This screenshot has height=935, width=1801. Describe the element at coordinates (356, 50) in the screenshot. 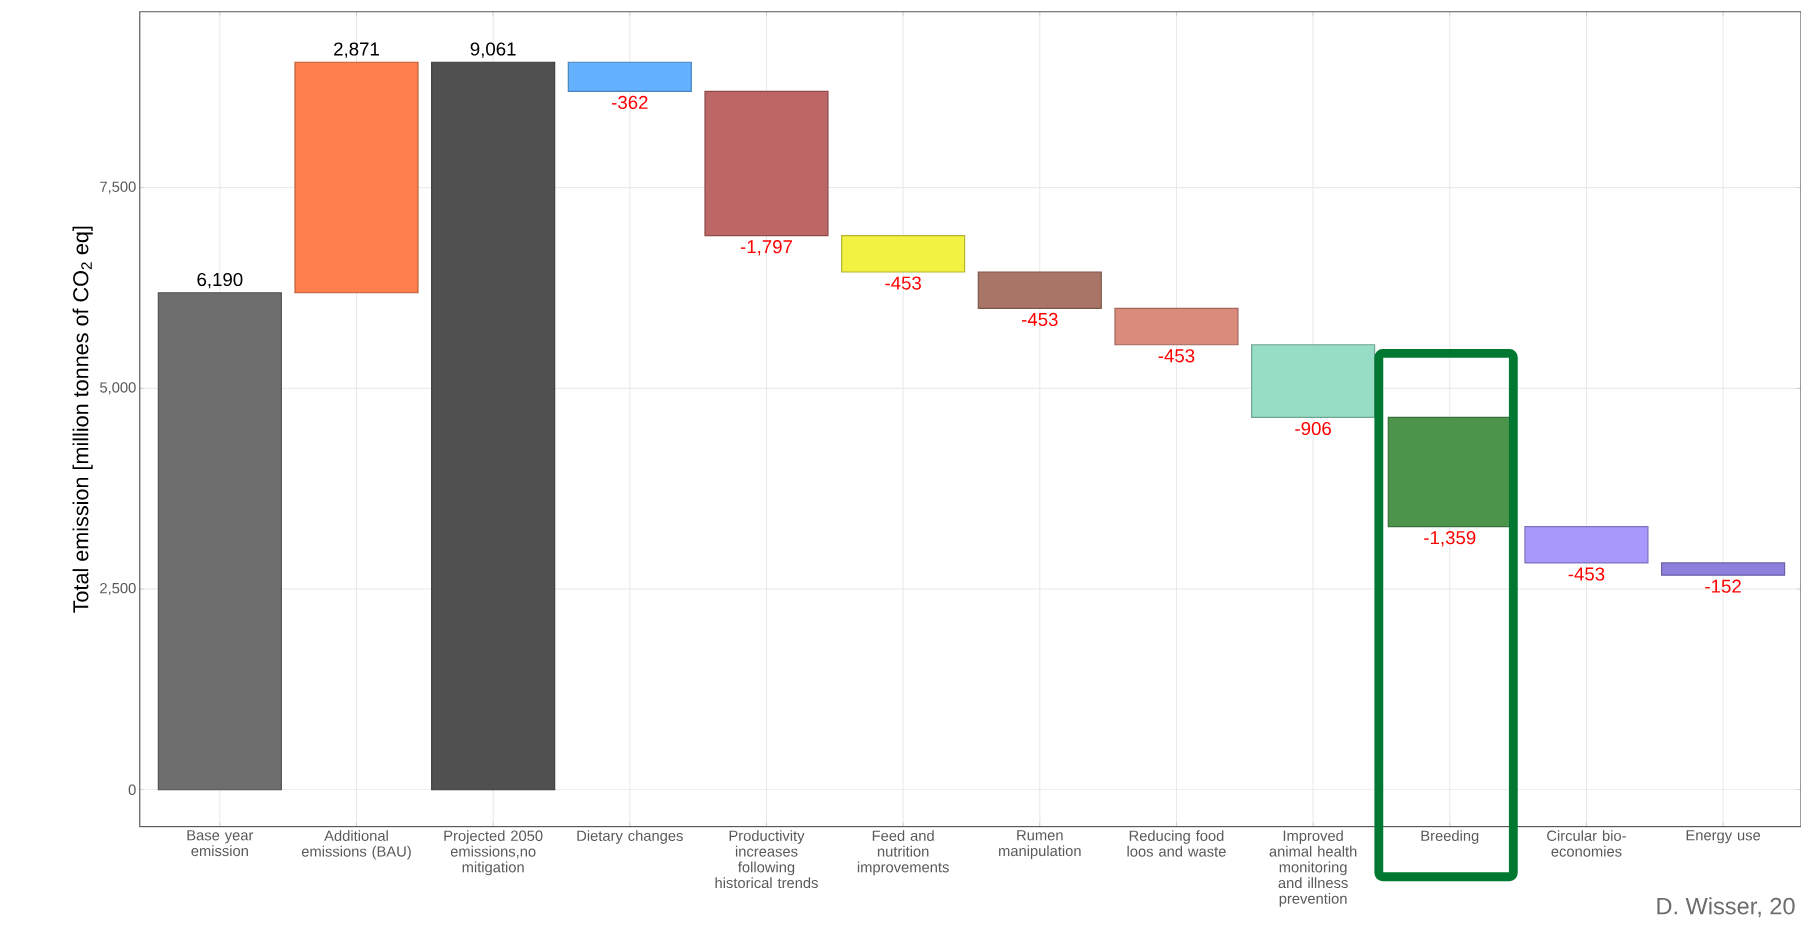

I see `data-label: 2,871` at that location.